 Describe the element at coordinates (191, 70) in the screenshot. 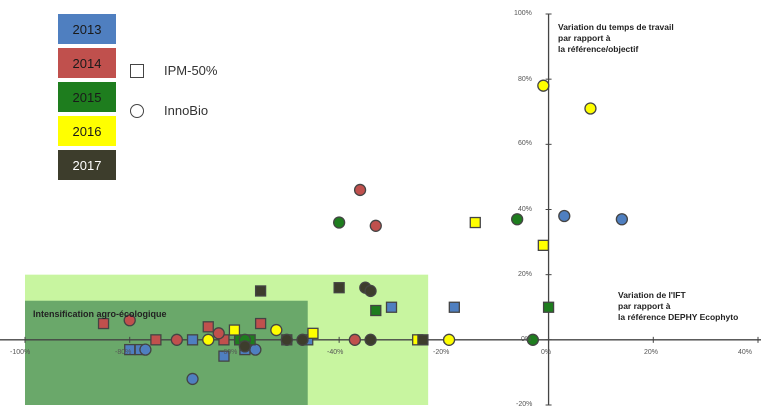

I see `legend-shape-label: IPM-50%` at that location.